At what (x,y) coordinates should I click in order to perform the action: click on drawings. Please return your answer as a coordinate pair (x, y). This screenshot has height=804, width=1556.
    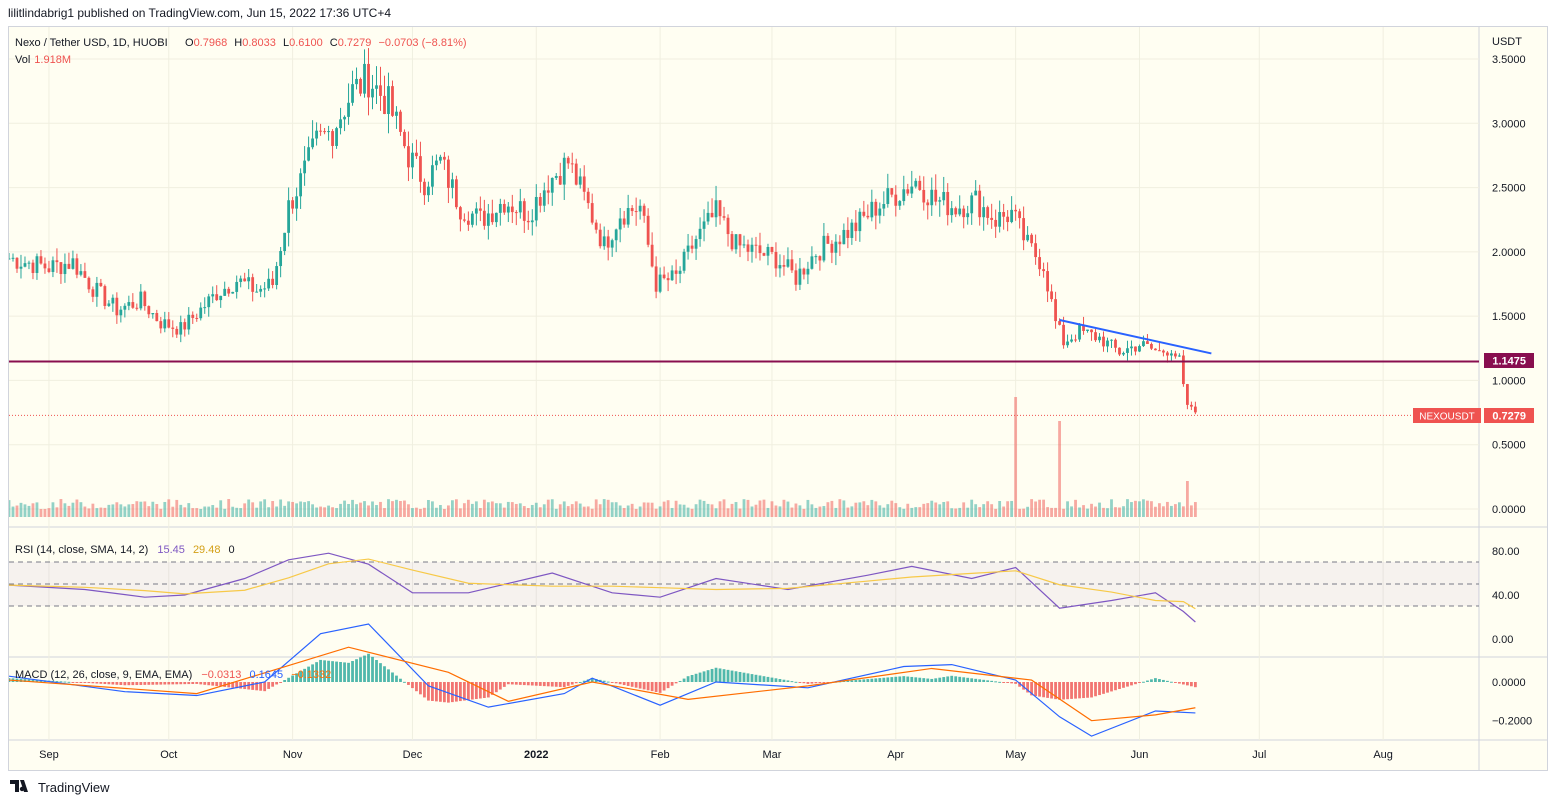
    Looking at the image, I should click on (744, 367).